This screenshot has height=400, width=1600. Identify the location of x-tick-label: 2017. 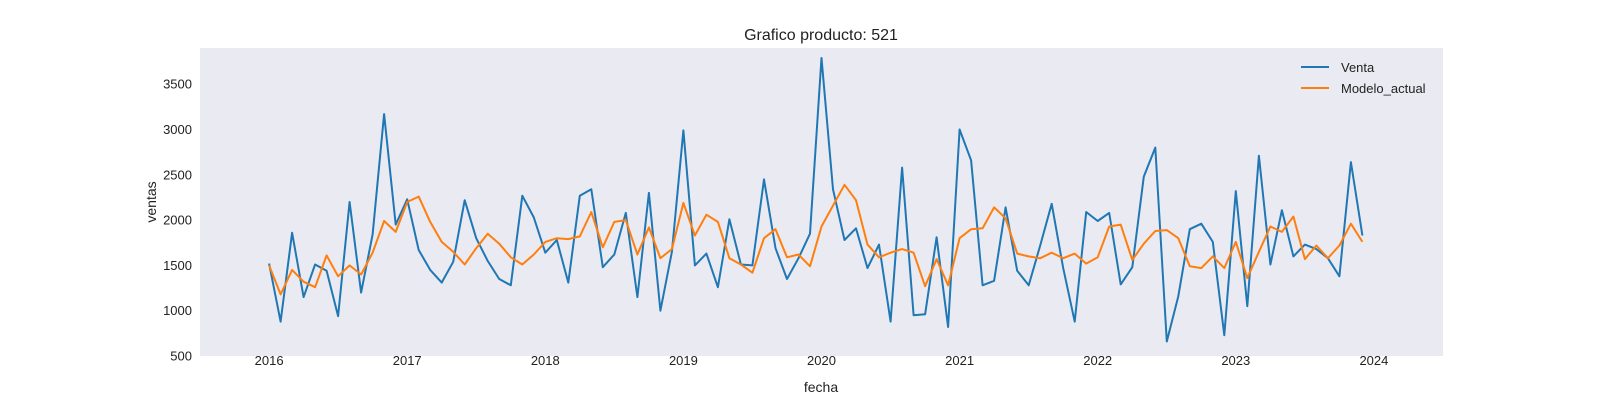
(407, 360).